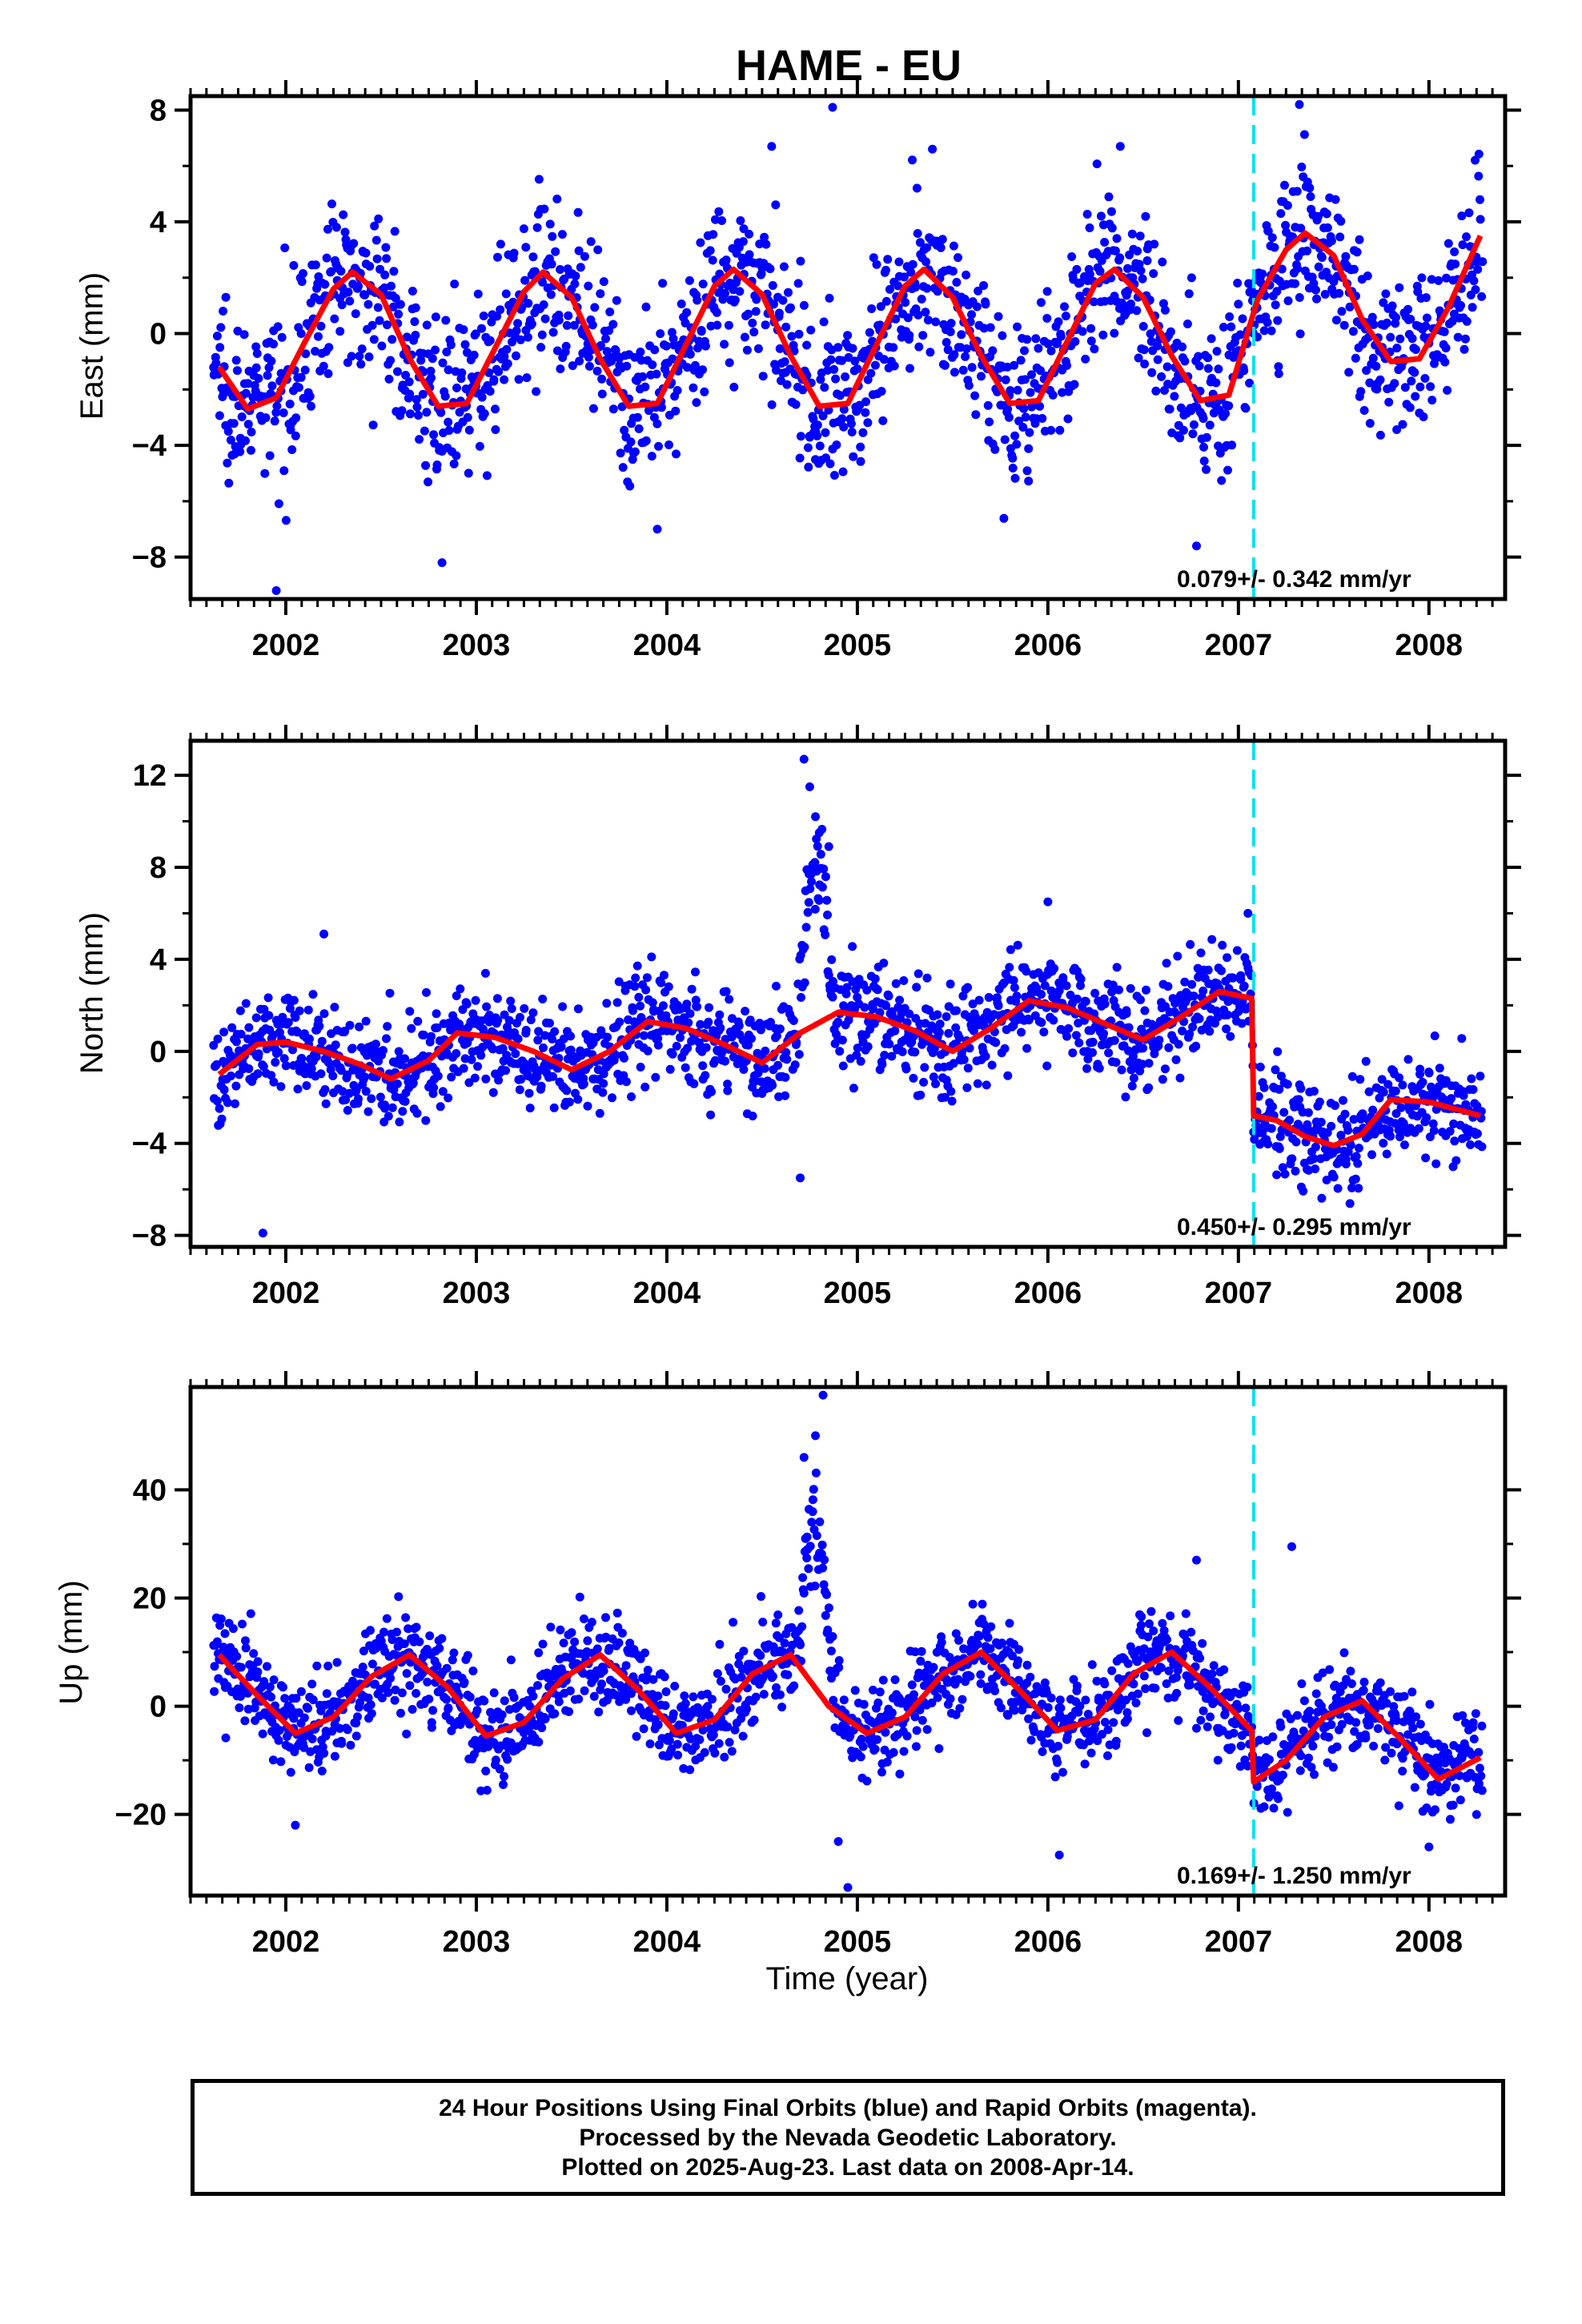 The width and height of the screenshot is (1582, 2324). What do you see at coordinates (667, 645) in the screenshot?
I see `x-tick-label: 2004` at bounding box center [667, 645].